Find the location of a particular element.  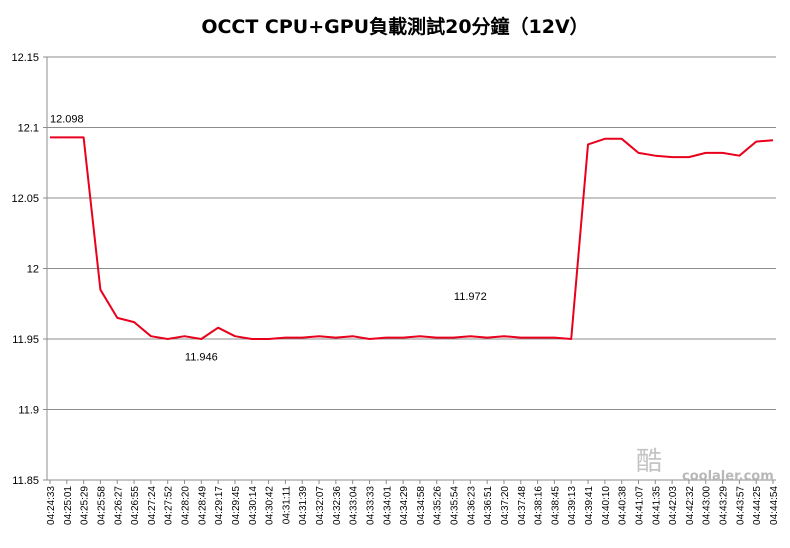

y-tick-label: 12 is located at coordinates (33, 270).